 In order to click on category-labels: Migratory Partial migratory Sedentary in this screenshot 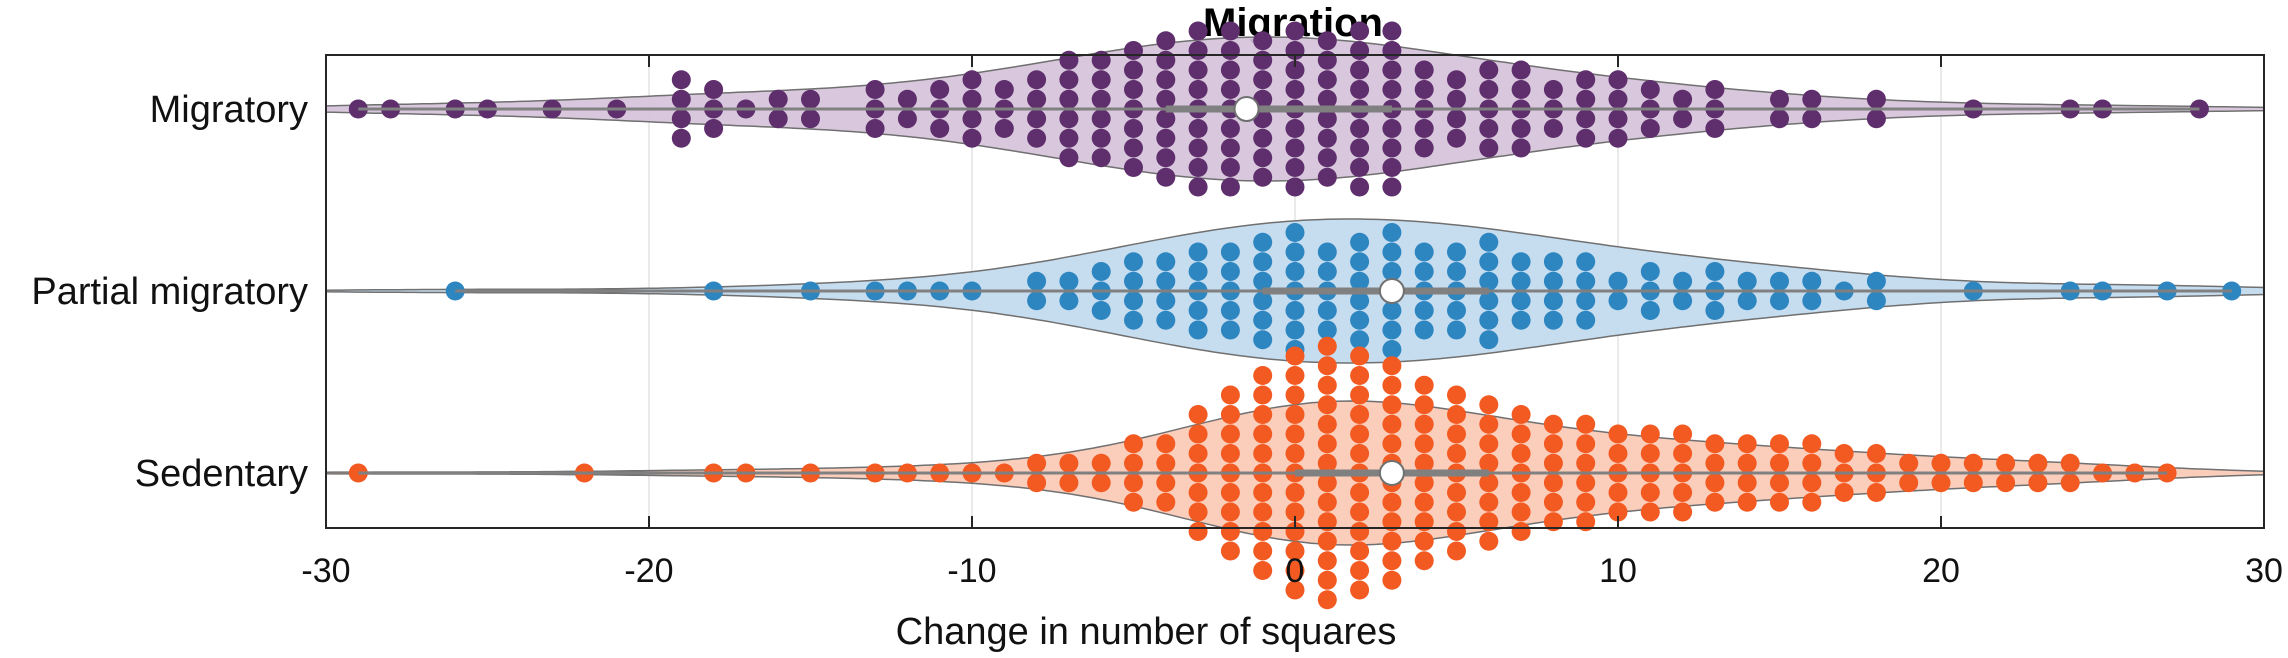, I will do `click(169, 292)`.